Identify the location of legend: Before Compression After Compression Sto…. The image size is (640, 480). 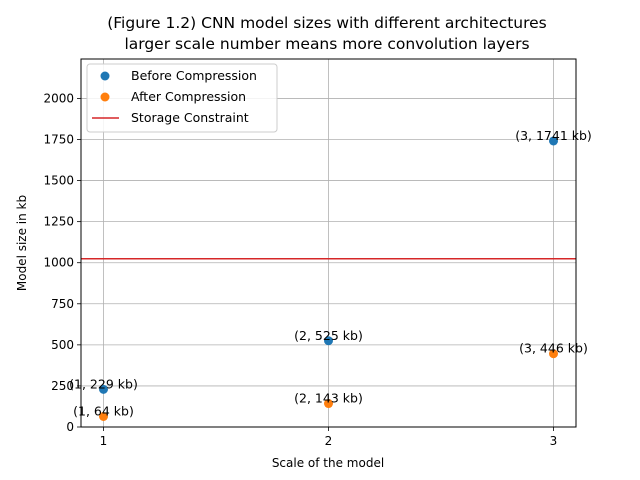
(182, 98).